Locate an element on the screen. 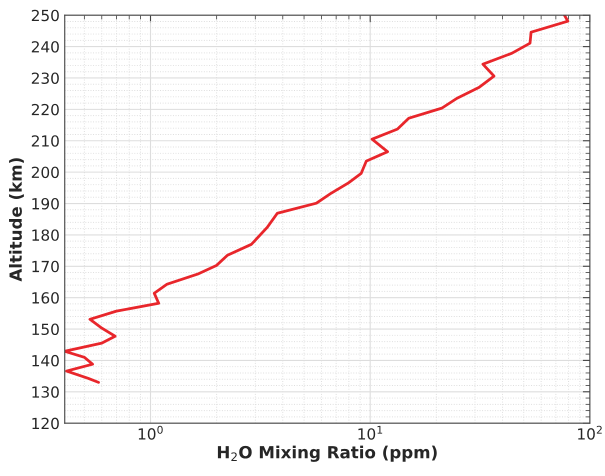 The height and width of the screenshot is (476, 605). y-tick-label: 220 is located at coordinates (45, 110).